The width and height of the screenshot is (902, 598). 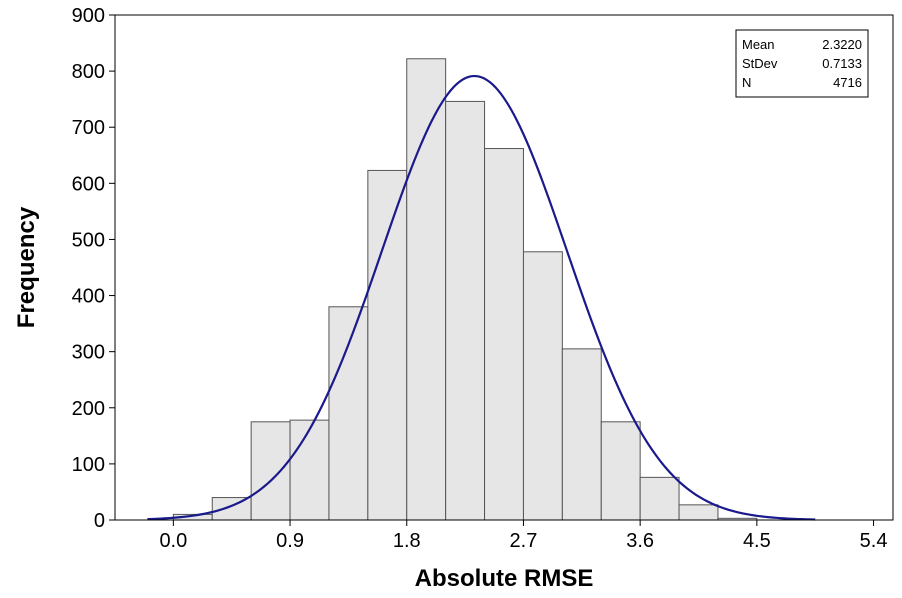 What do you see at coordinates (842, 63) in the screenshot?
I see `legend-stdev-value: 0.7133` at bounding box center [842, 63].